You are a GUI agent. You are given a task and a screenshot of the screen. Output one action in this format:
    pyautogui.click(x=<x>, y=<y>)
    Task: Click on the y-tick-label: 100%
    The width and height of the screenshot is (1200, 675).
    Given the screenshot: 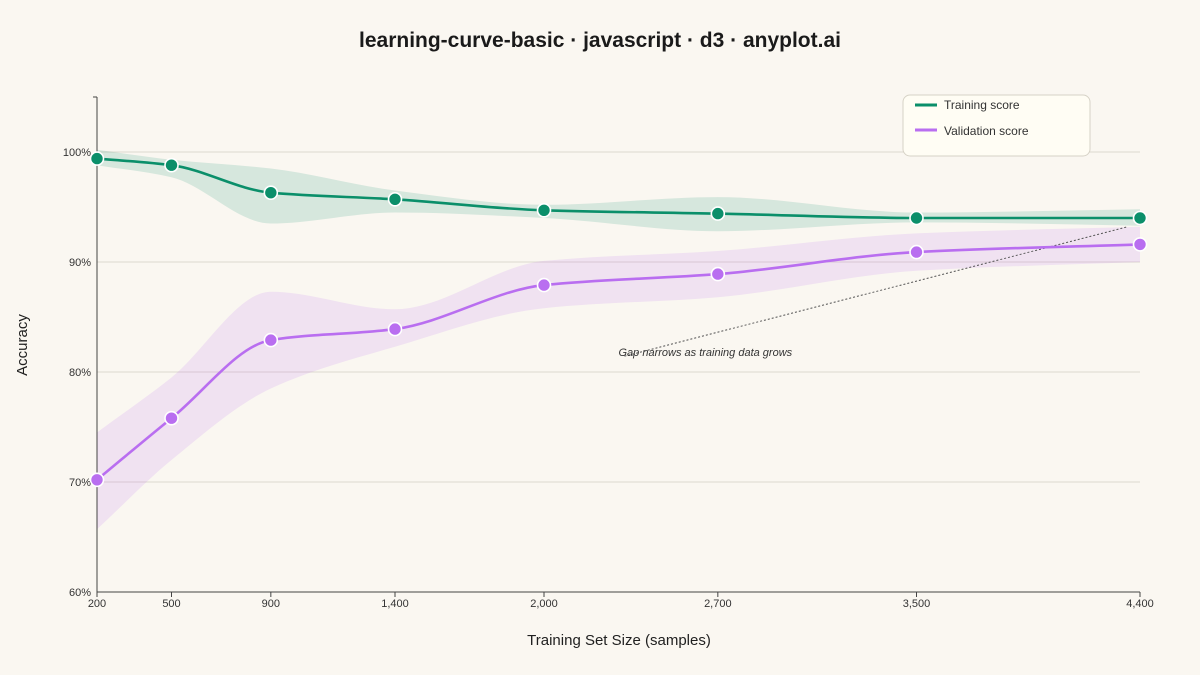 What is the action you would take?
    pyautogui.click(x=77, y=153)
    